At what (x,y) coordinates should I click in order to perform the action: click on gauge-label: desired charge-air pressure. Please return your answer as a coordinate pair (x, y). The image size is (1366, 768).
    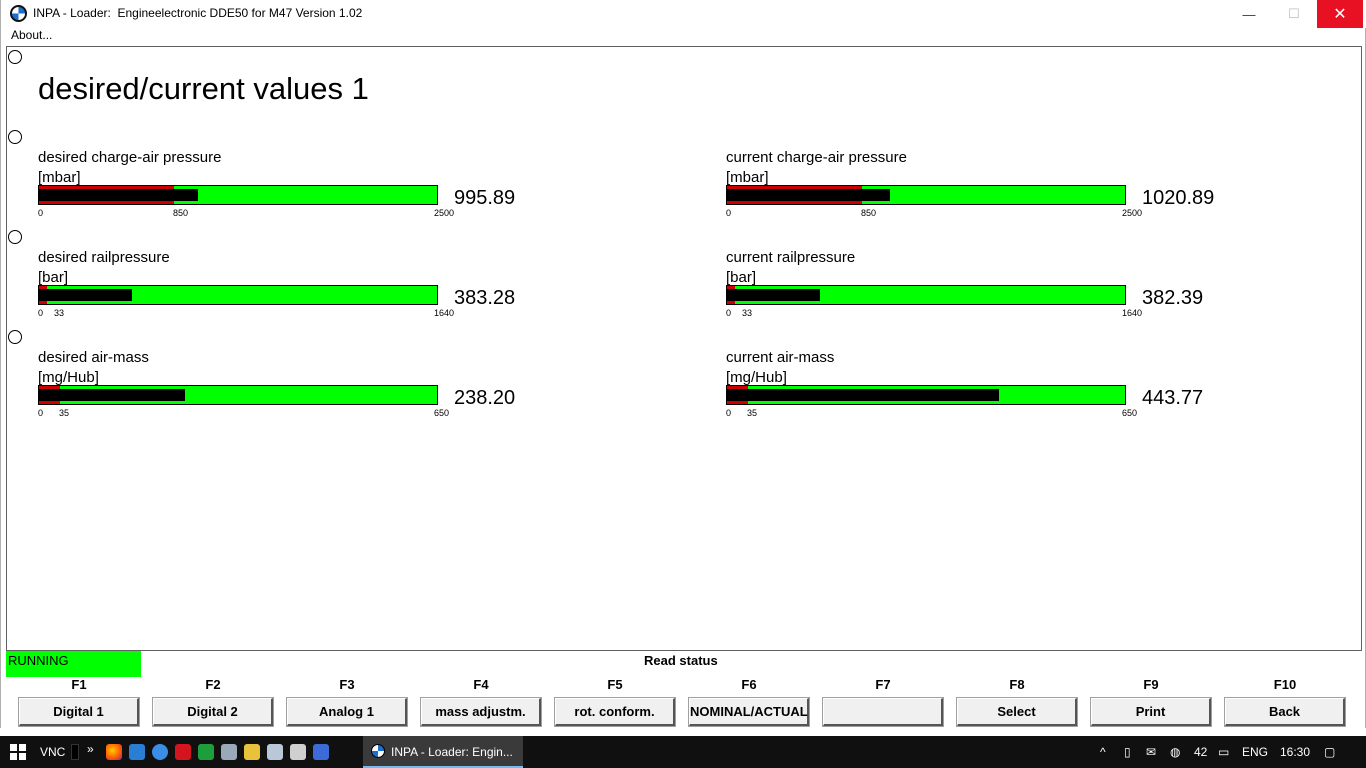
    Looking at the image, I should click on (130, 157).